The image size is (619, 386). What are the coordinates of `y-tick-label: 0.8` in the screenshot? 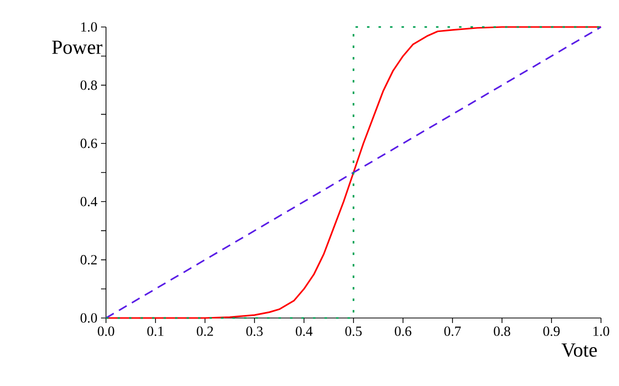 It's located at (88, 85).